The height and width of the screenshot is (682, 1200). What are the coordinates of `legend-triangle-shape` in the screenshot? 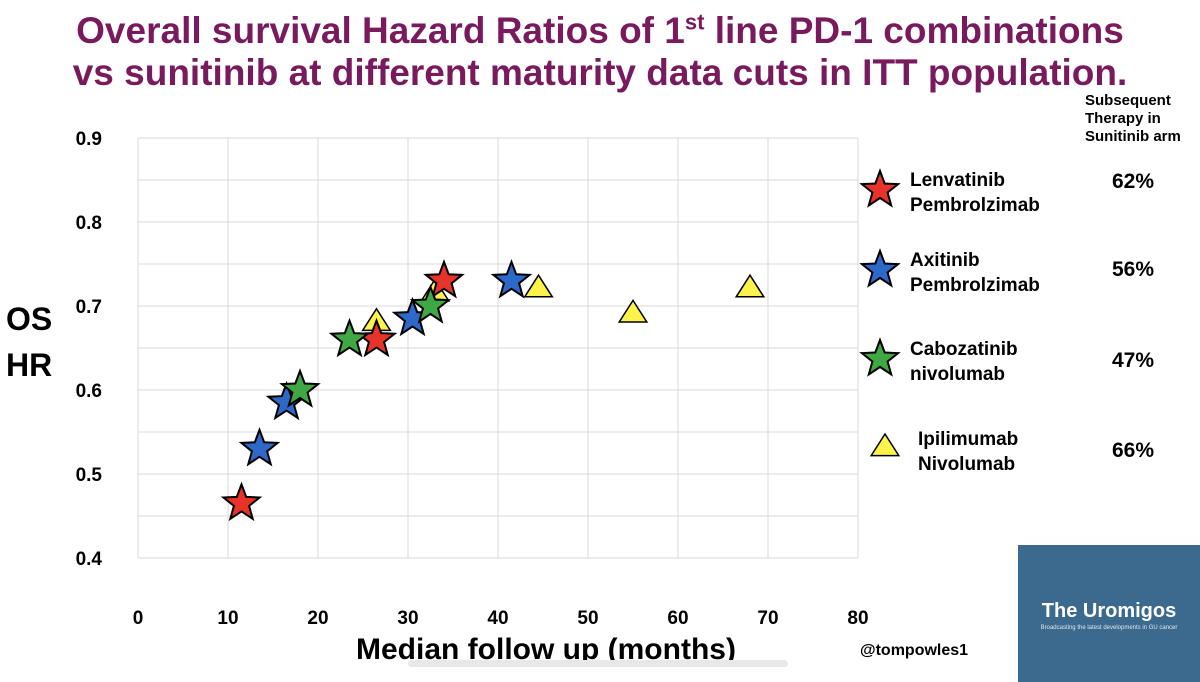 It's located at (885, 444).